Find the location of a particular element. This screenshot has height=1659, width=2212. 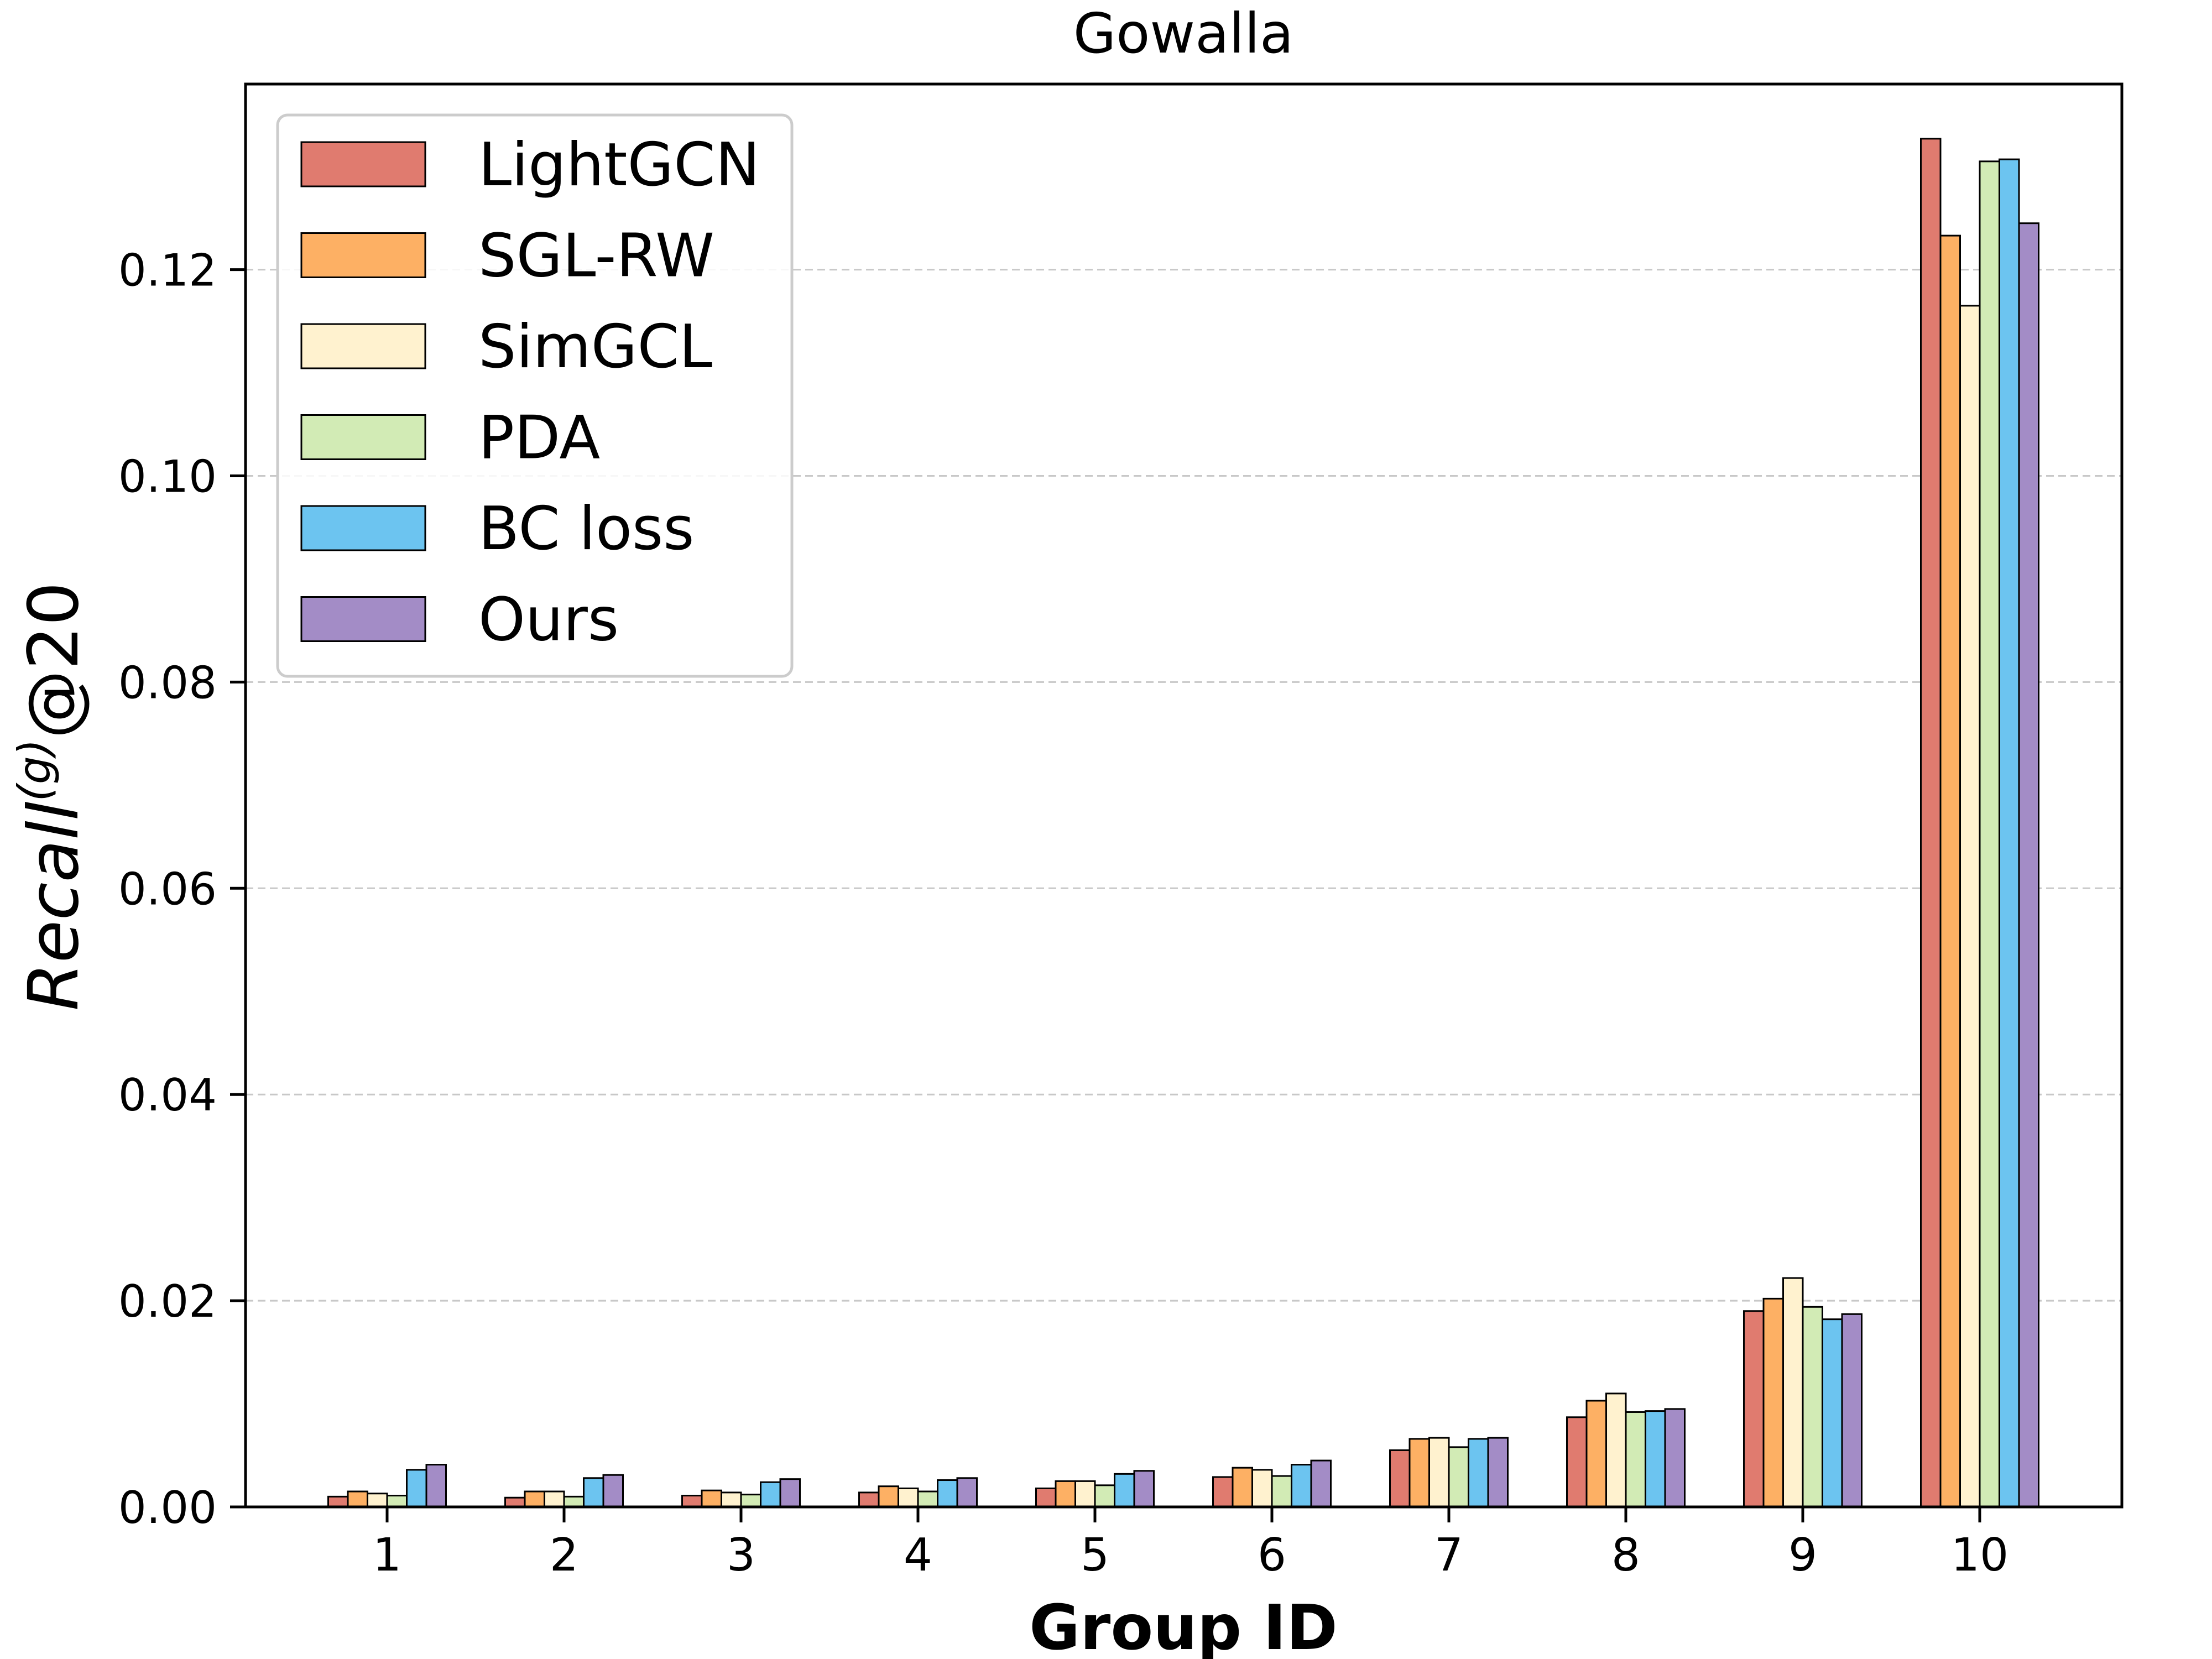

legend-label-simgcl: SimGCL is located at coordinates (595, 347).